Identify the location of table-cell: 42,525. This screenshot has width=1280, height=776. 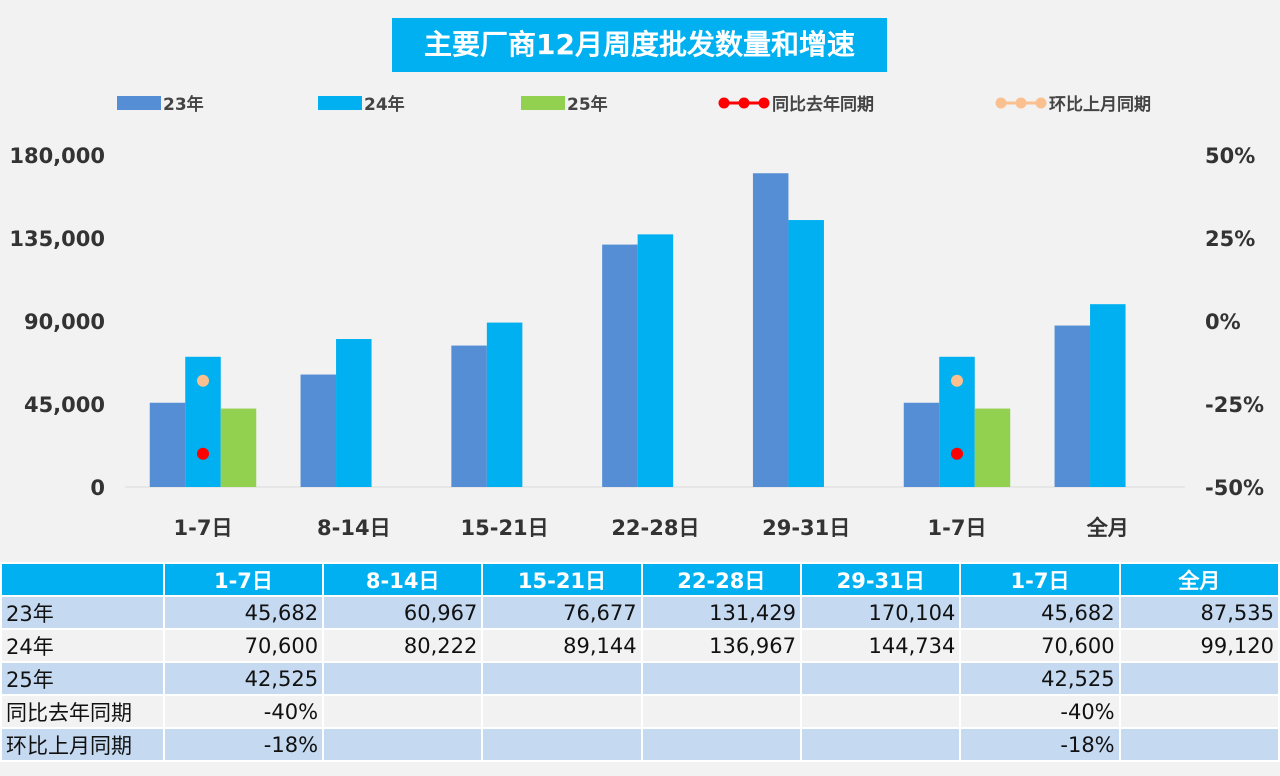
(243, 678).